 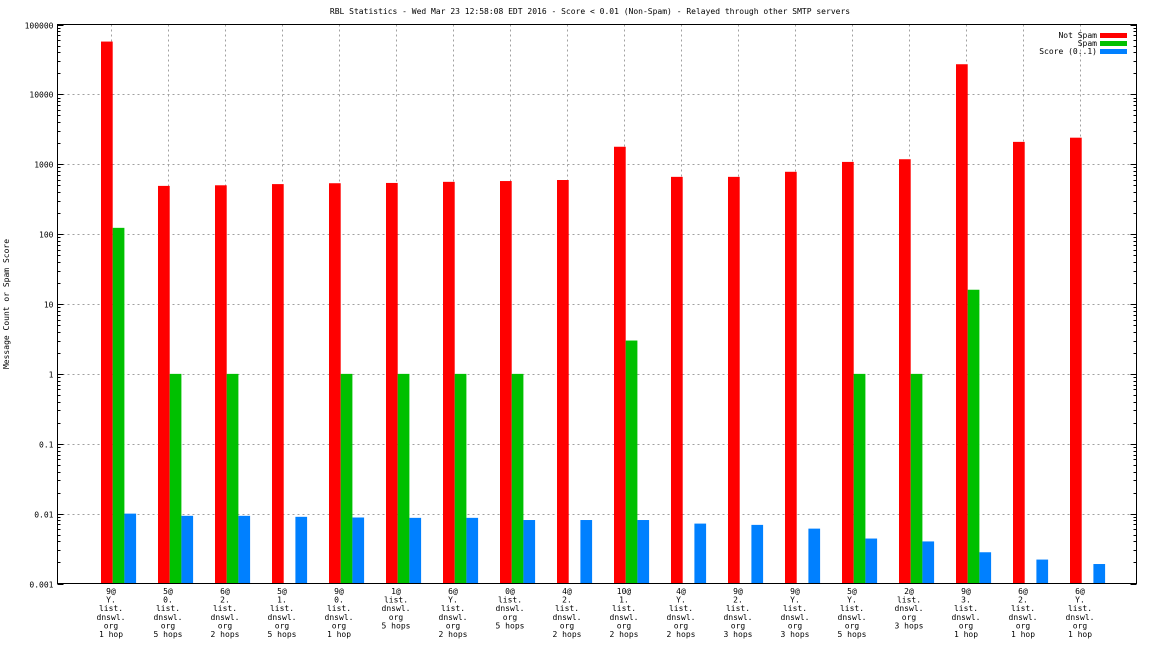 I want to click on x-tick-label-line: 1@, so click(x=396, y=591).